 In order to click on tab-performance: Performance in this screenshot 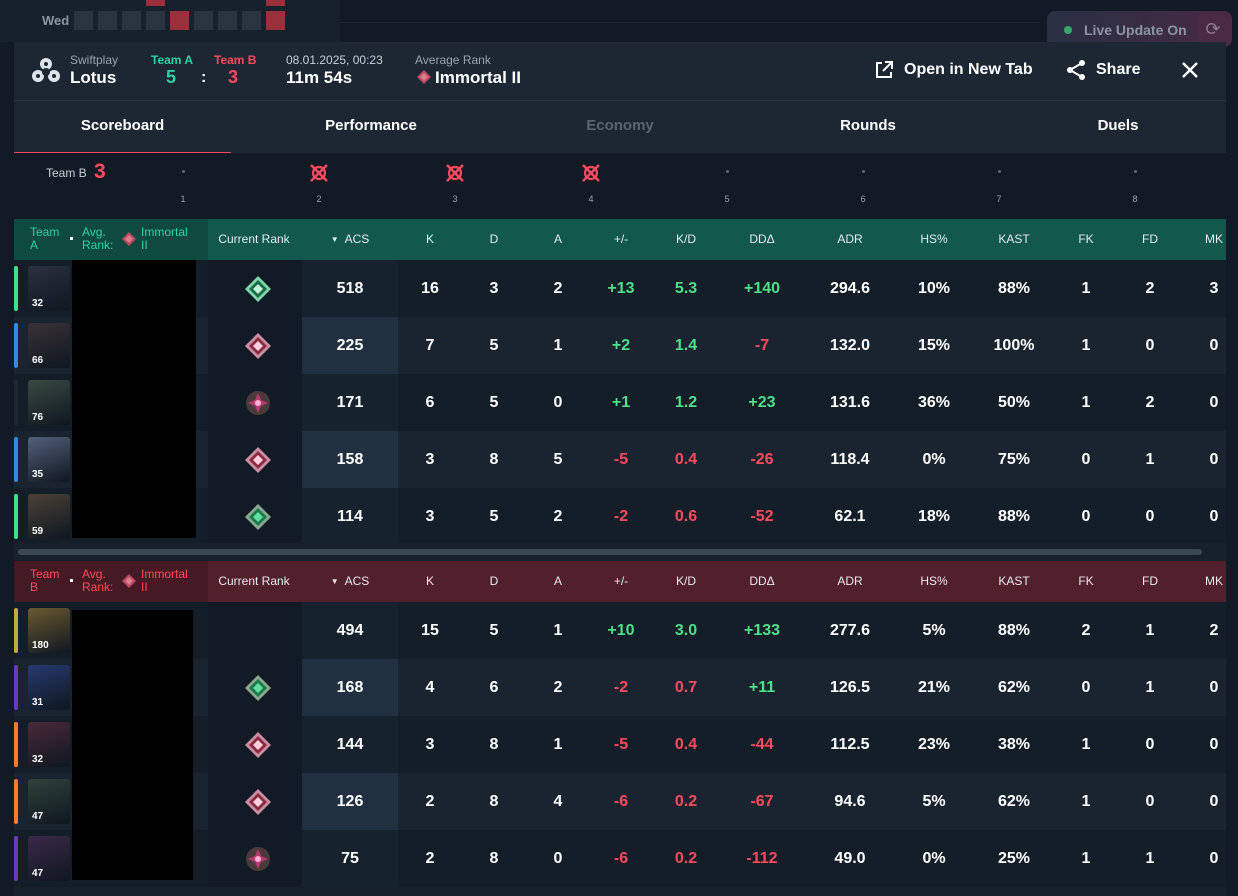, I will do `click(371, 125)`.